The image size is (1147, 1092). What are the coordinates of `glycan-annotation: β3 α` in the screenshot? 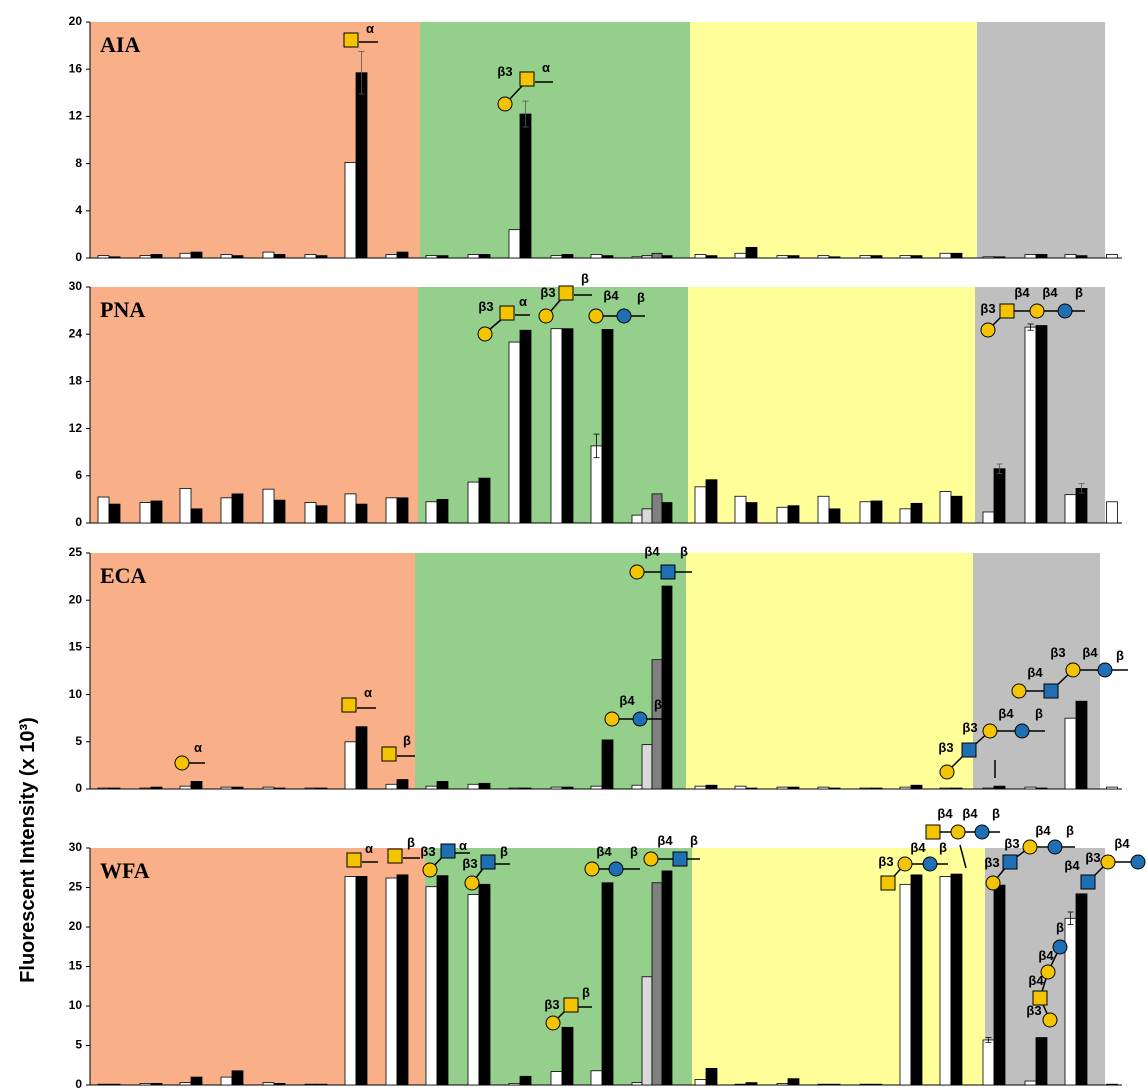 It's located at (503, 318).